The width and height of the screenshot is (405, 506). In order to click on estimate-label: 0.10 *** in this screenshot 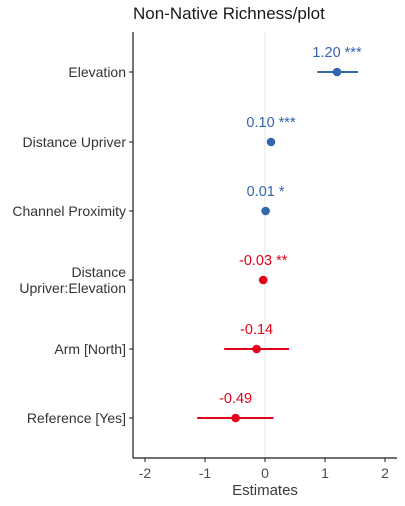, I will do `click(271, 123)`.